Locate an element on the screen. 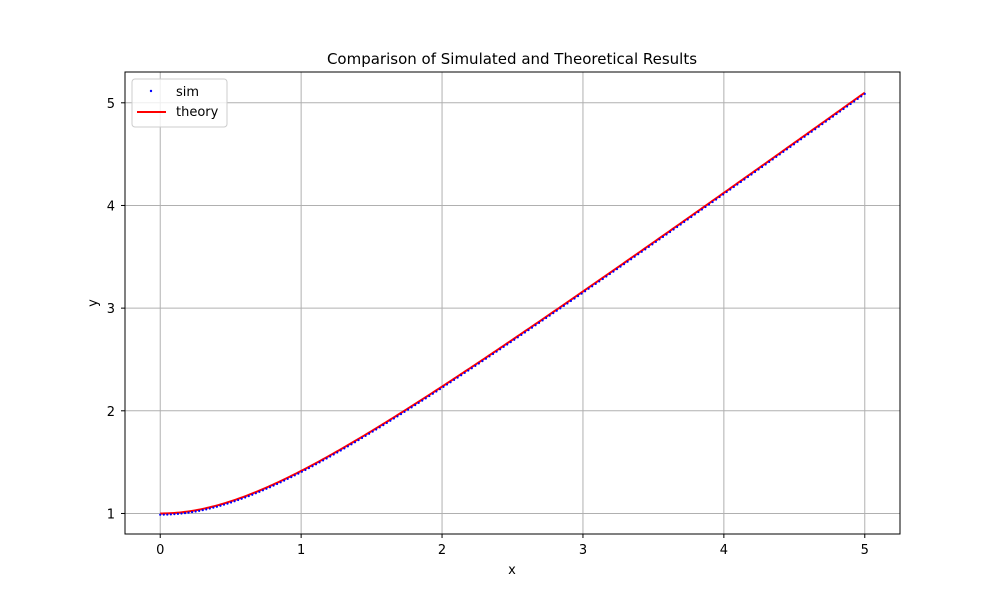  legend-sim-marker is located at coordinates (151, 91).